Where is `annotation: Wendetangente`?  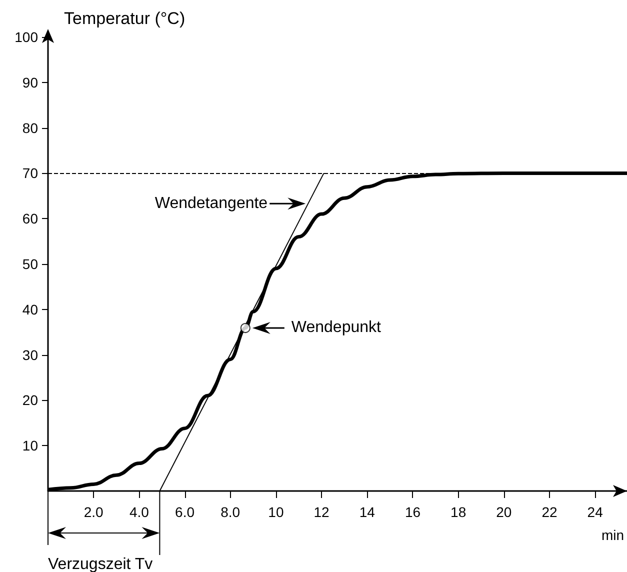 annotation: Wendetangente is located at coordinates (211, 203).